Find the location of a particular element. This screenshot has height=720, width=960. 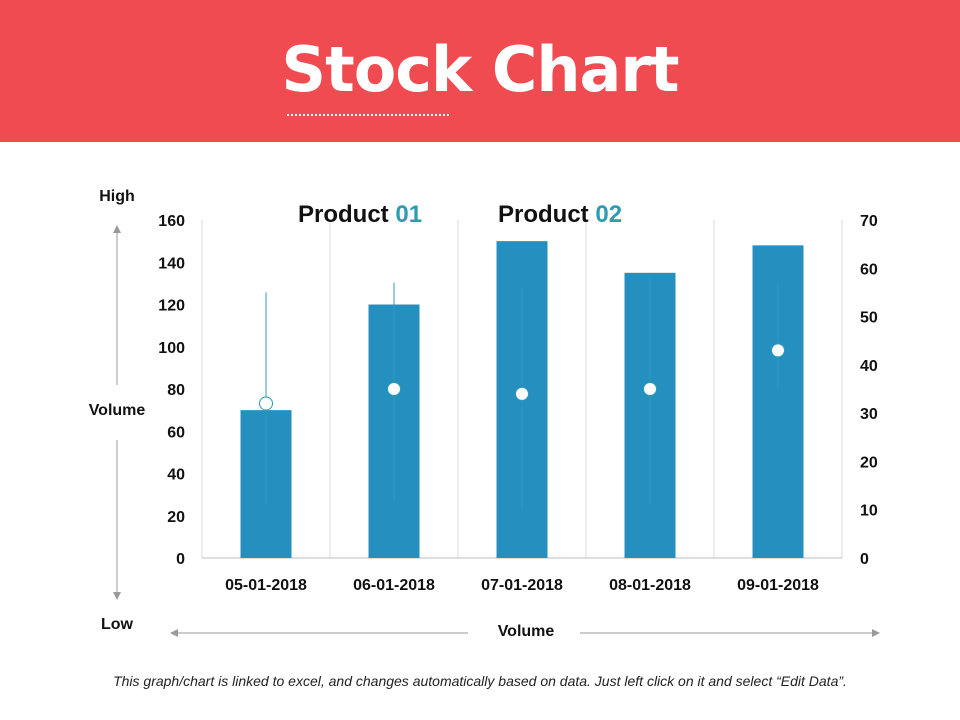

y-right-tick-label: 0 is located at coordinates (864, 559).